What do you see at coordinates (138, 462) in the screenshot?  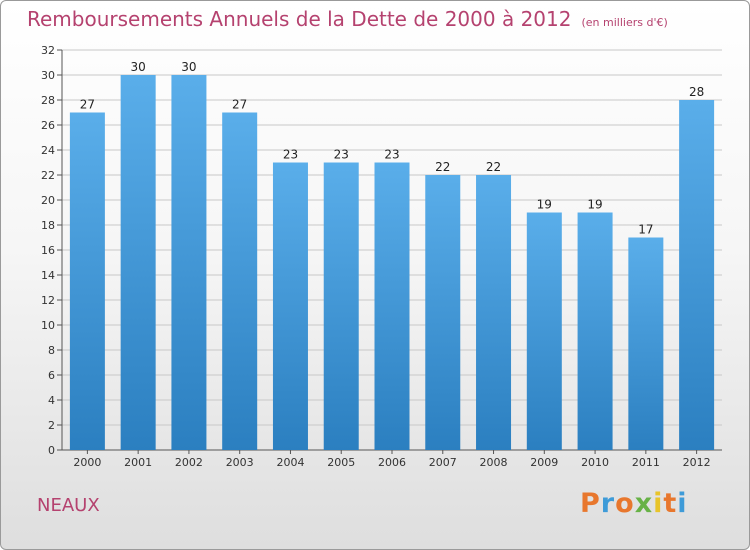 I see `x-tick-label: 2001` at bounding box center [138, 462].